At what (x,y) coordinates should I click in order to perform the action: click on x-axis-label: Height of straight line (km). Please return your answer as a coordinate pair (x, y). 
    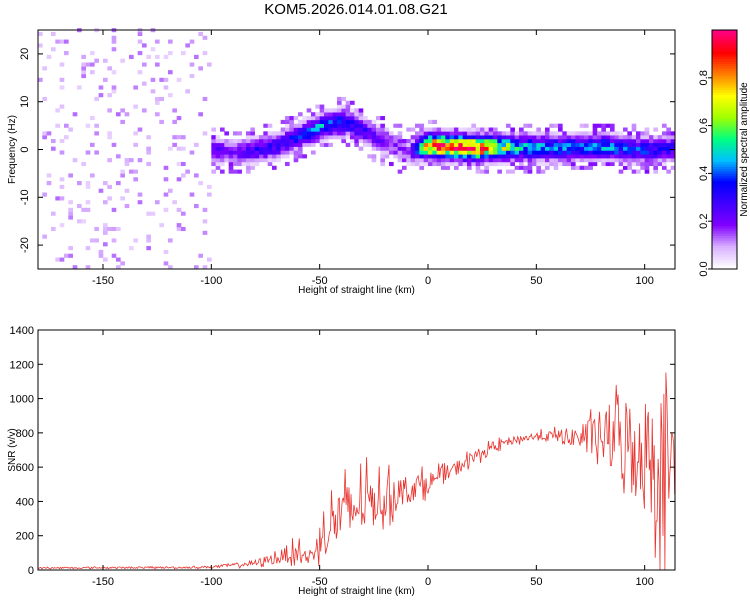
    Looking at the image, I should click on (356, 591).